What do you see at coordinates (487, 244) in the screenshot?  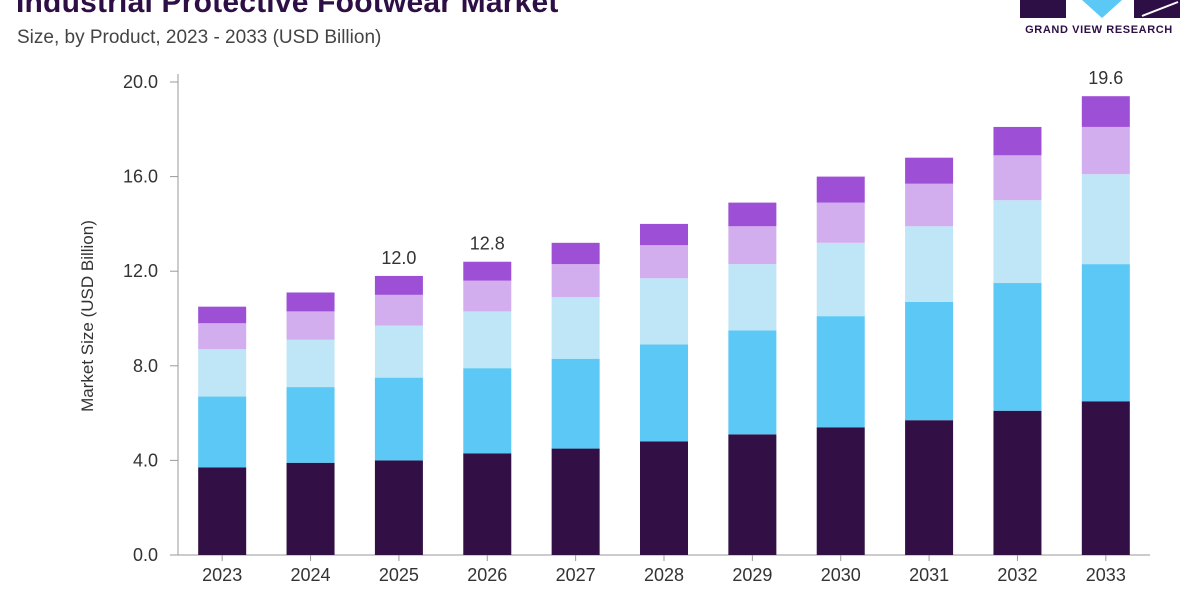 I see `data-label-2026: 12.8` at bounding box center [487, 244].